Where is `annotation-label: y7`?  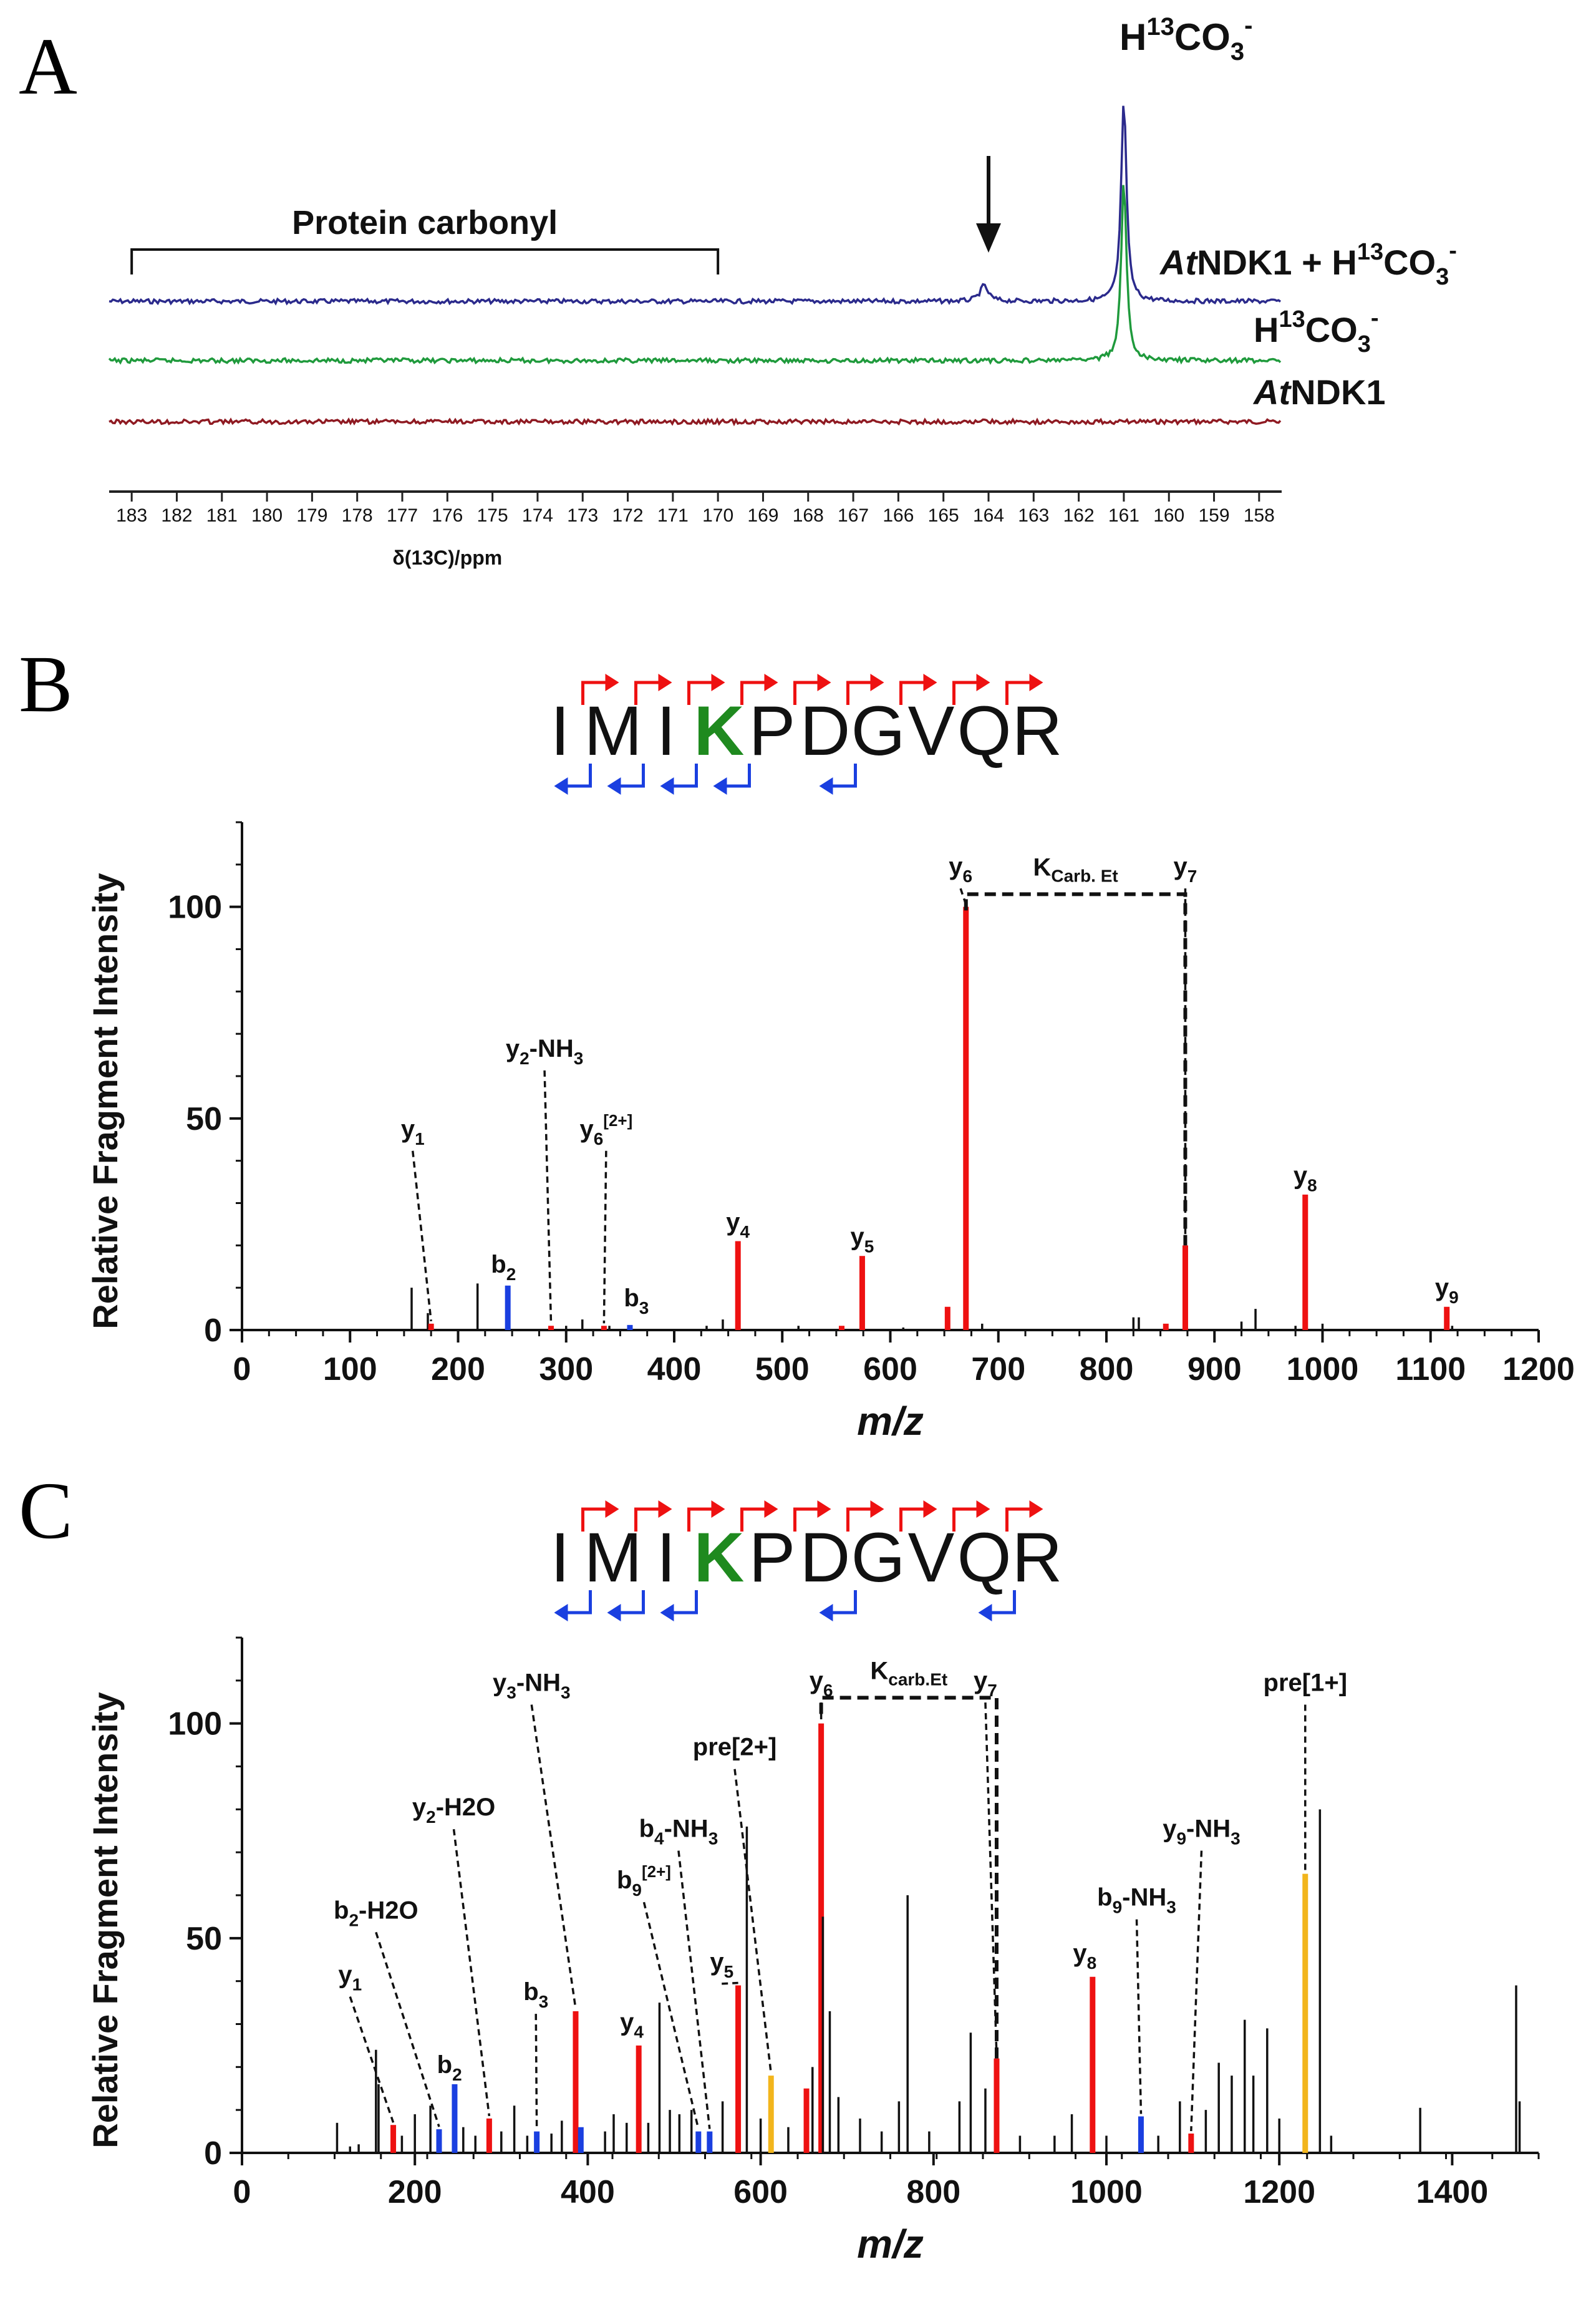
annotation-label: y7 is located at coordinates (1185, 869).